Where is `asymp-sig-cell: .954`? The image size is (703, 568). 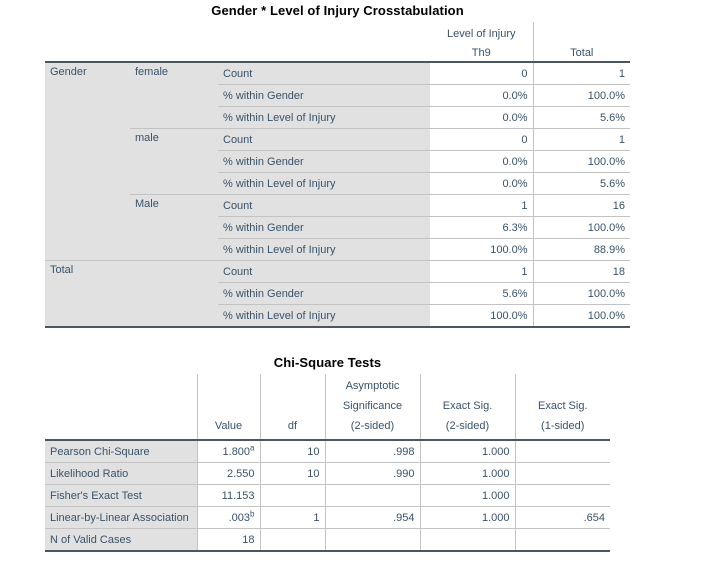 asymp-sig-cell: .954 is located at coordinates (373, 517).